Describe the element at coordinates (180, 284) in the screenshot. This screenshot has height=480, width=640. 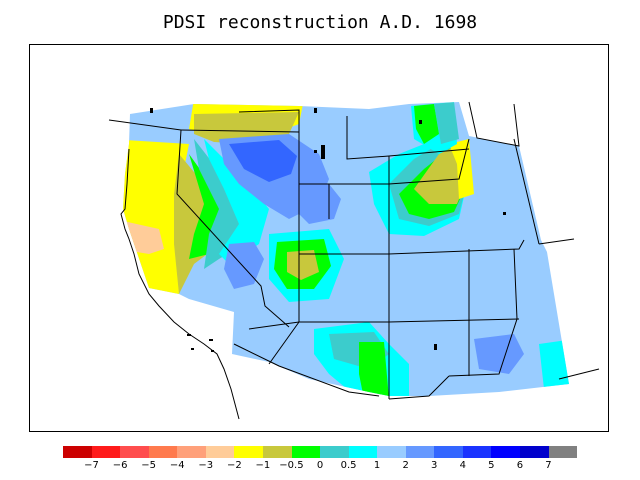
I see `coastline` at that location.